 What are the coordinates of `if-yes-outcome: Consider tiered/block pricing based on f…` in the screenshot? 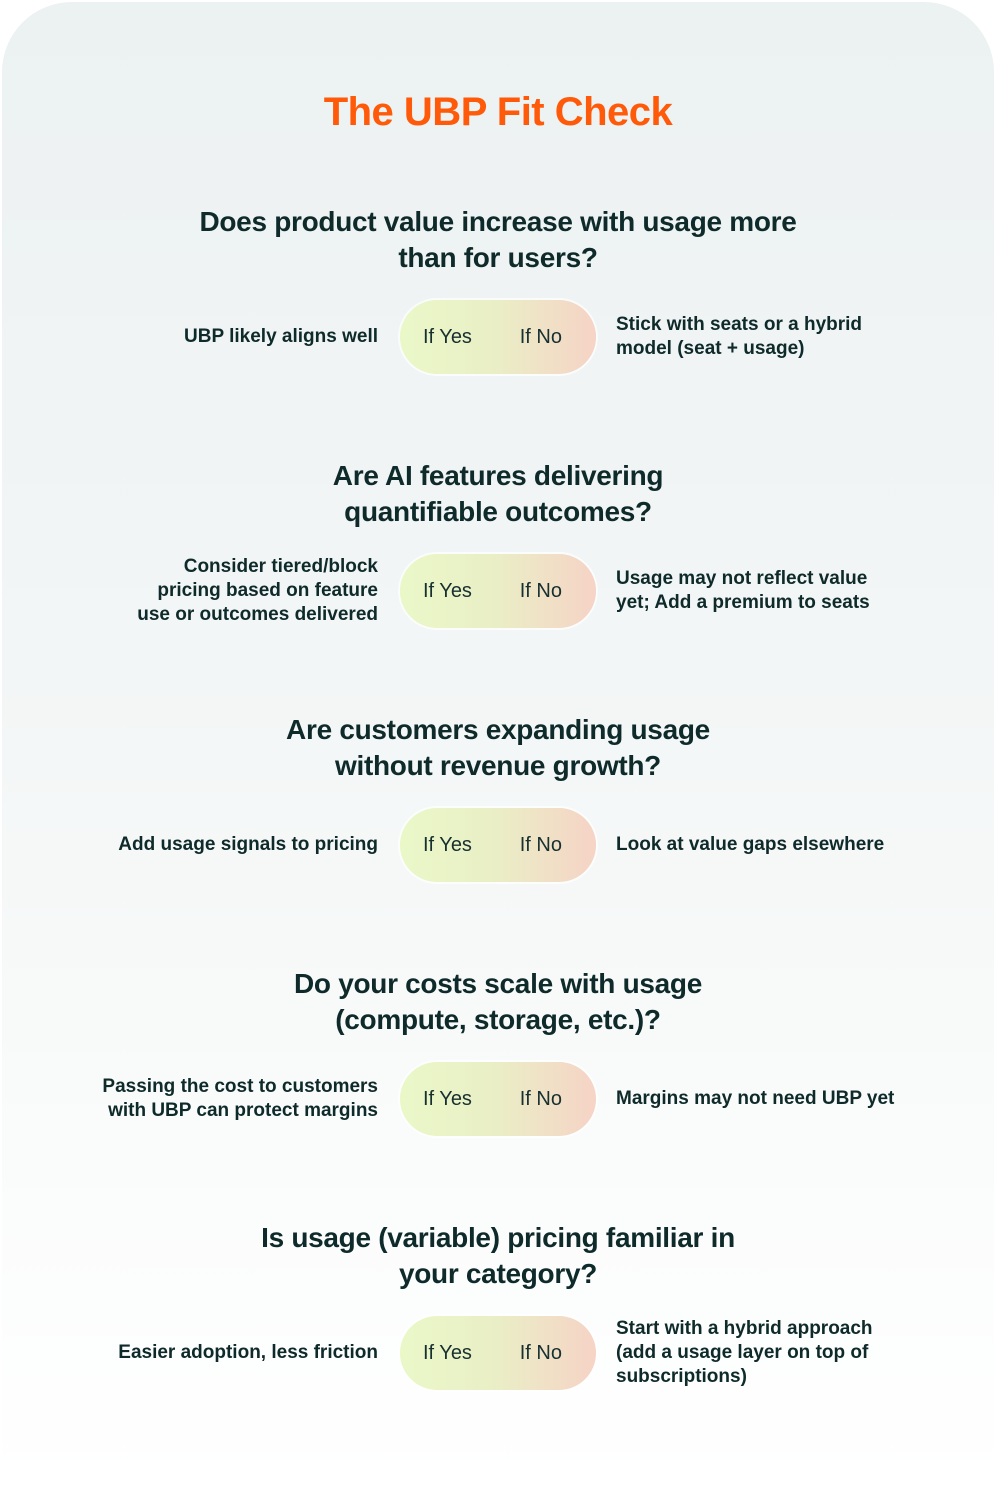 It's located at (257, 590).